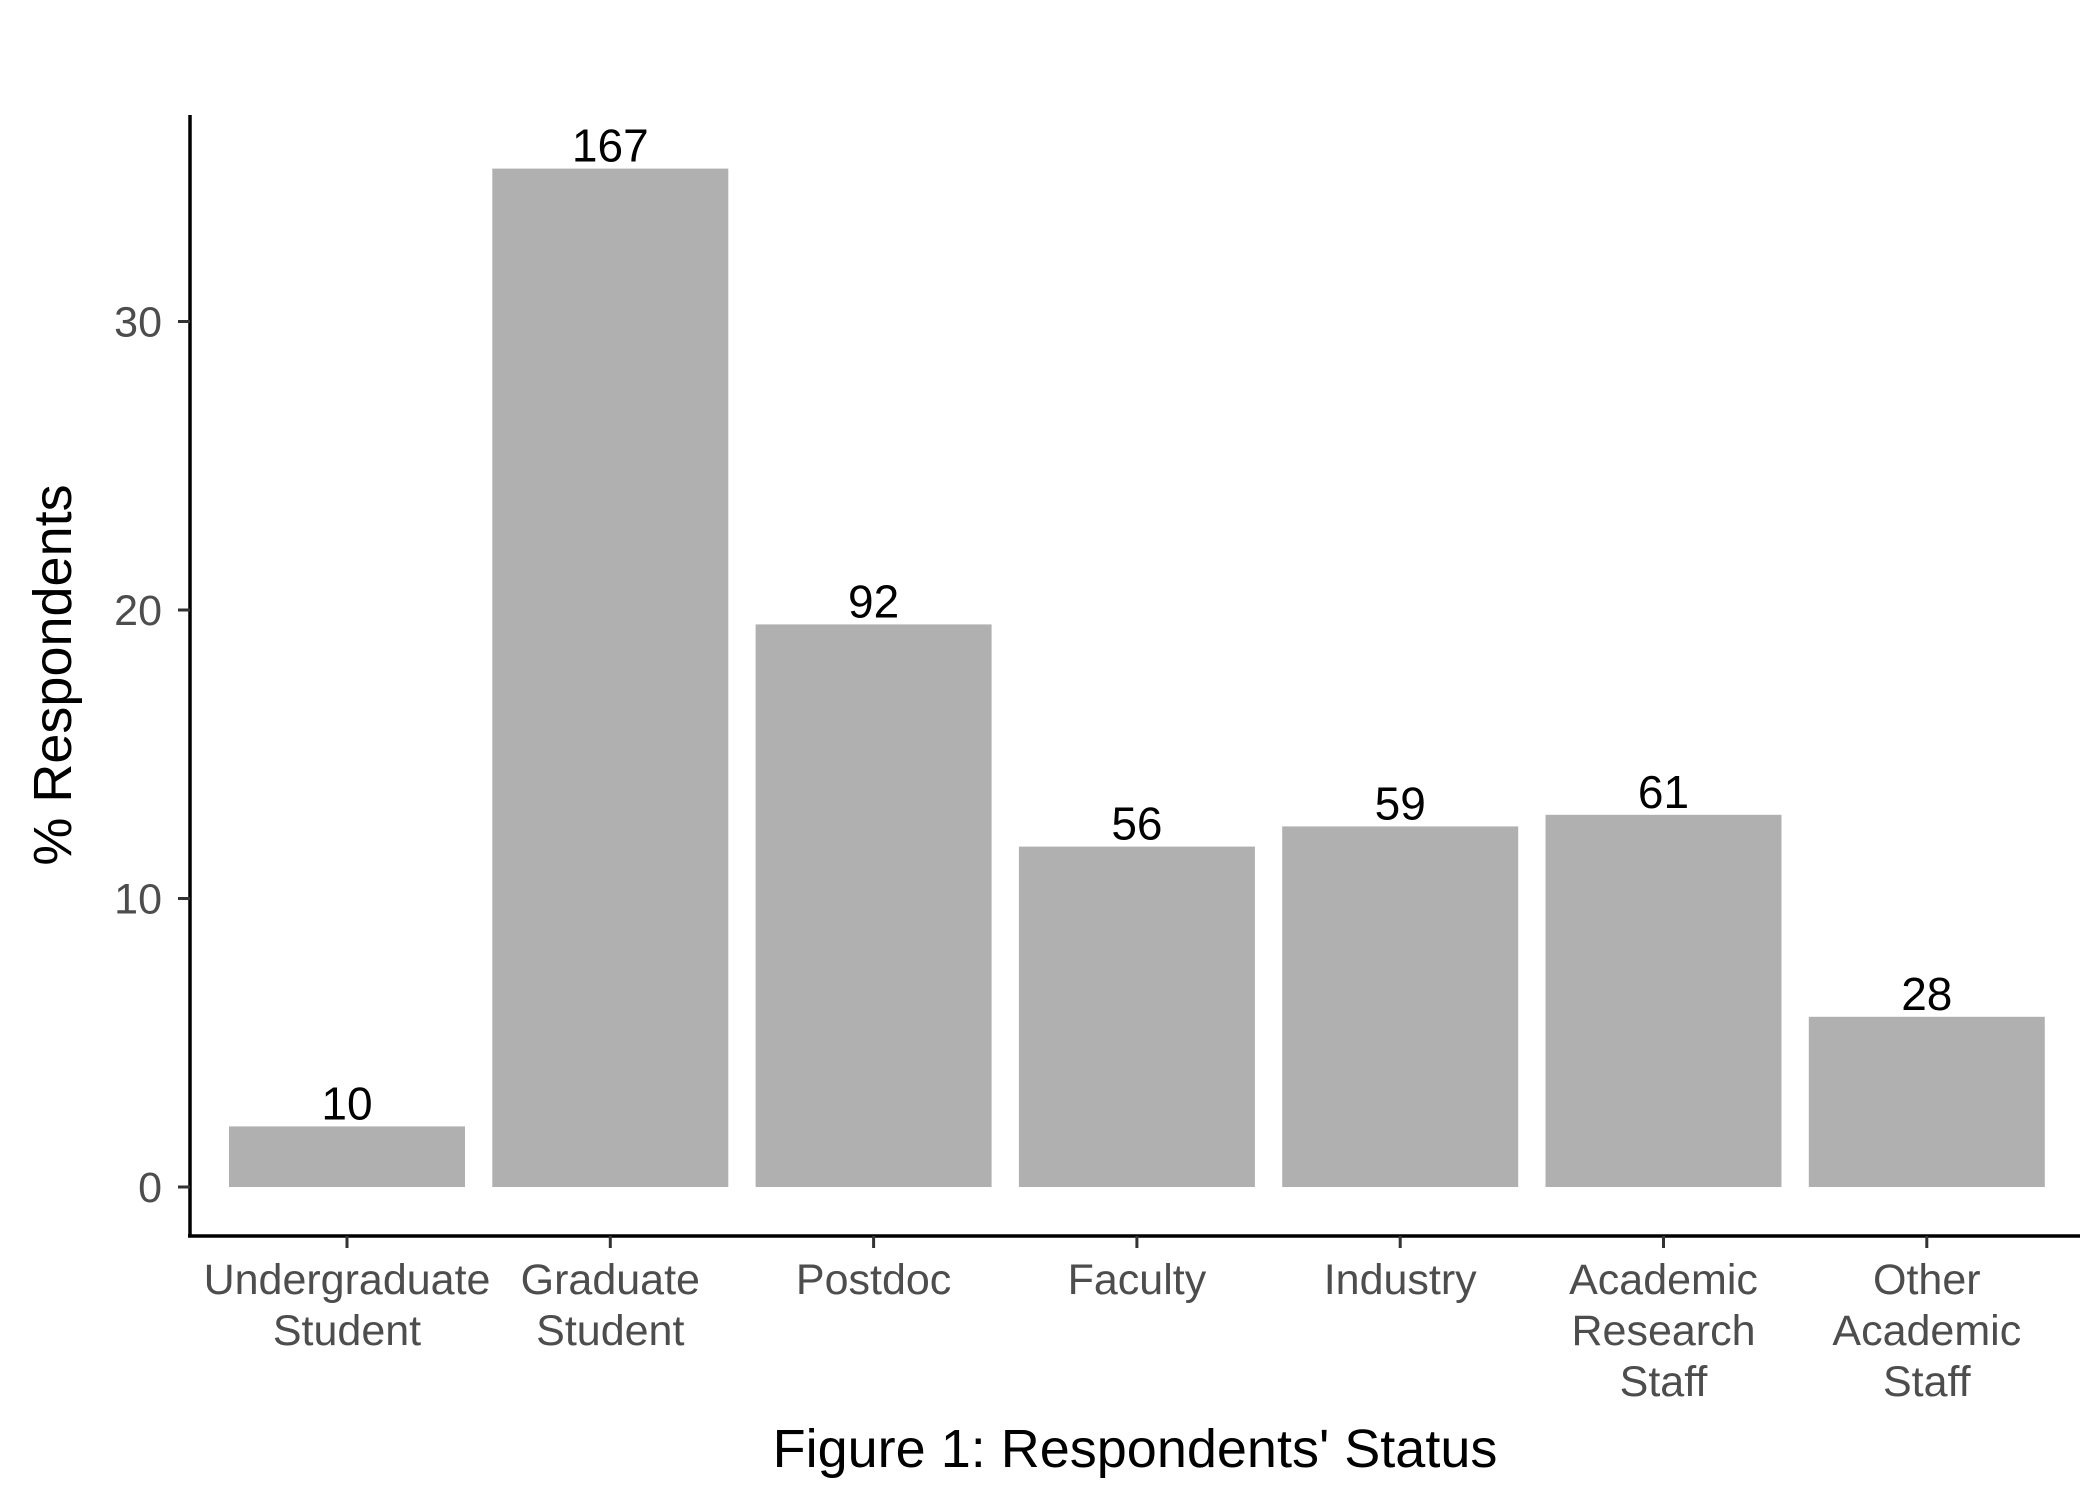 This screenshot has height=1499, width=2099. Describe the element at coordinates (347, 1280) in the screenshot. I see `x-tick-label-line: Undergraduate` at that location.